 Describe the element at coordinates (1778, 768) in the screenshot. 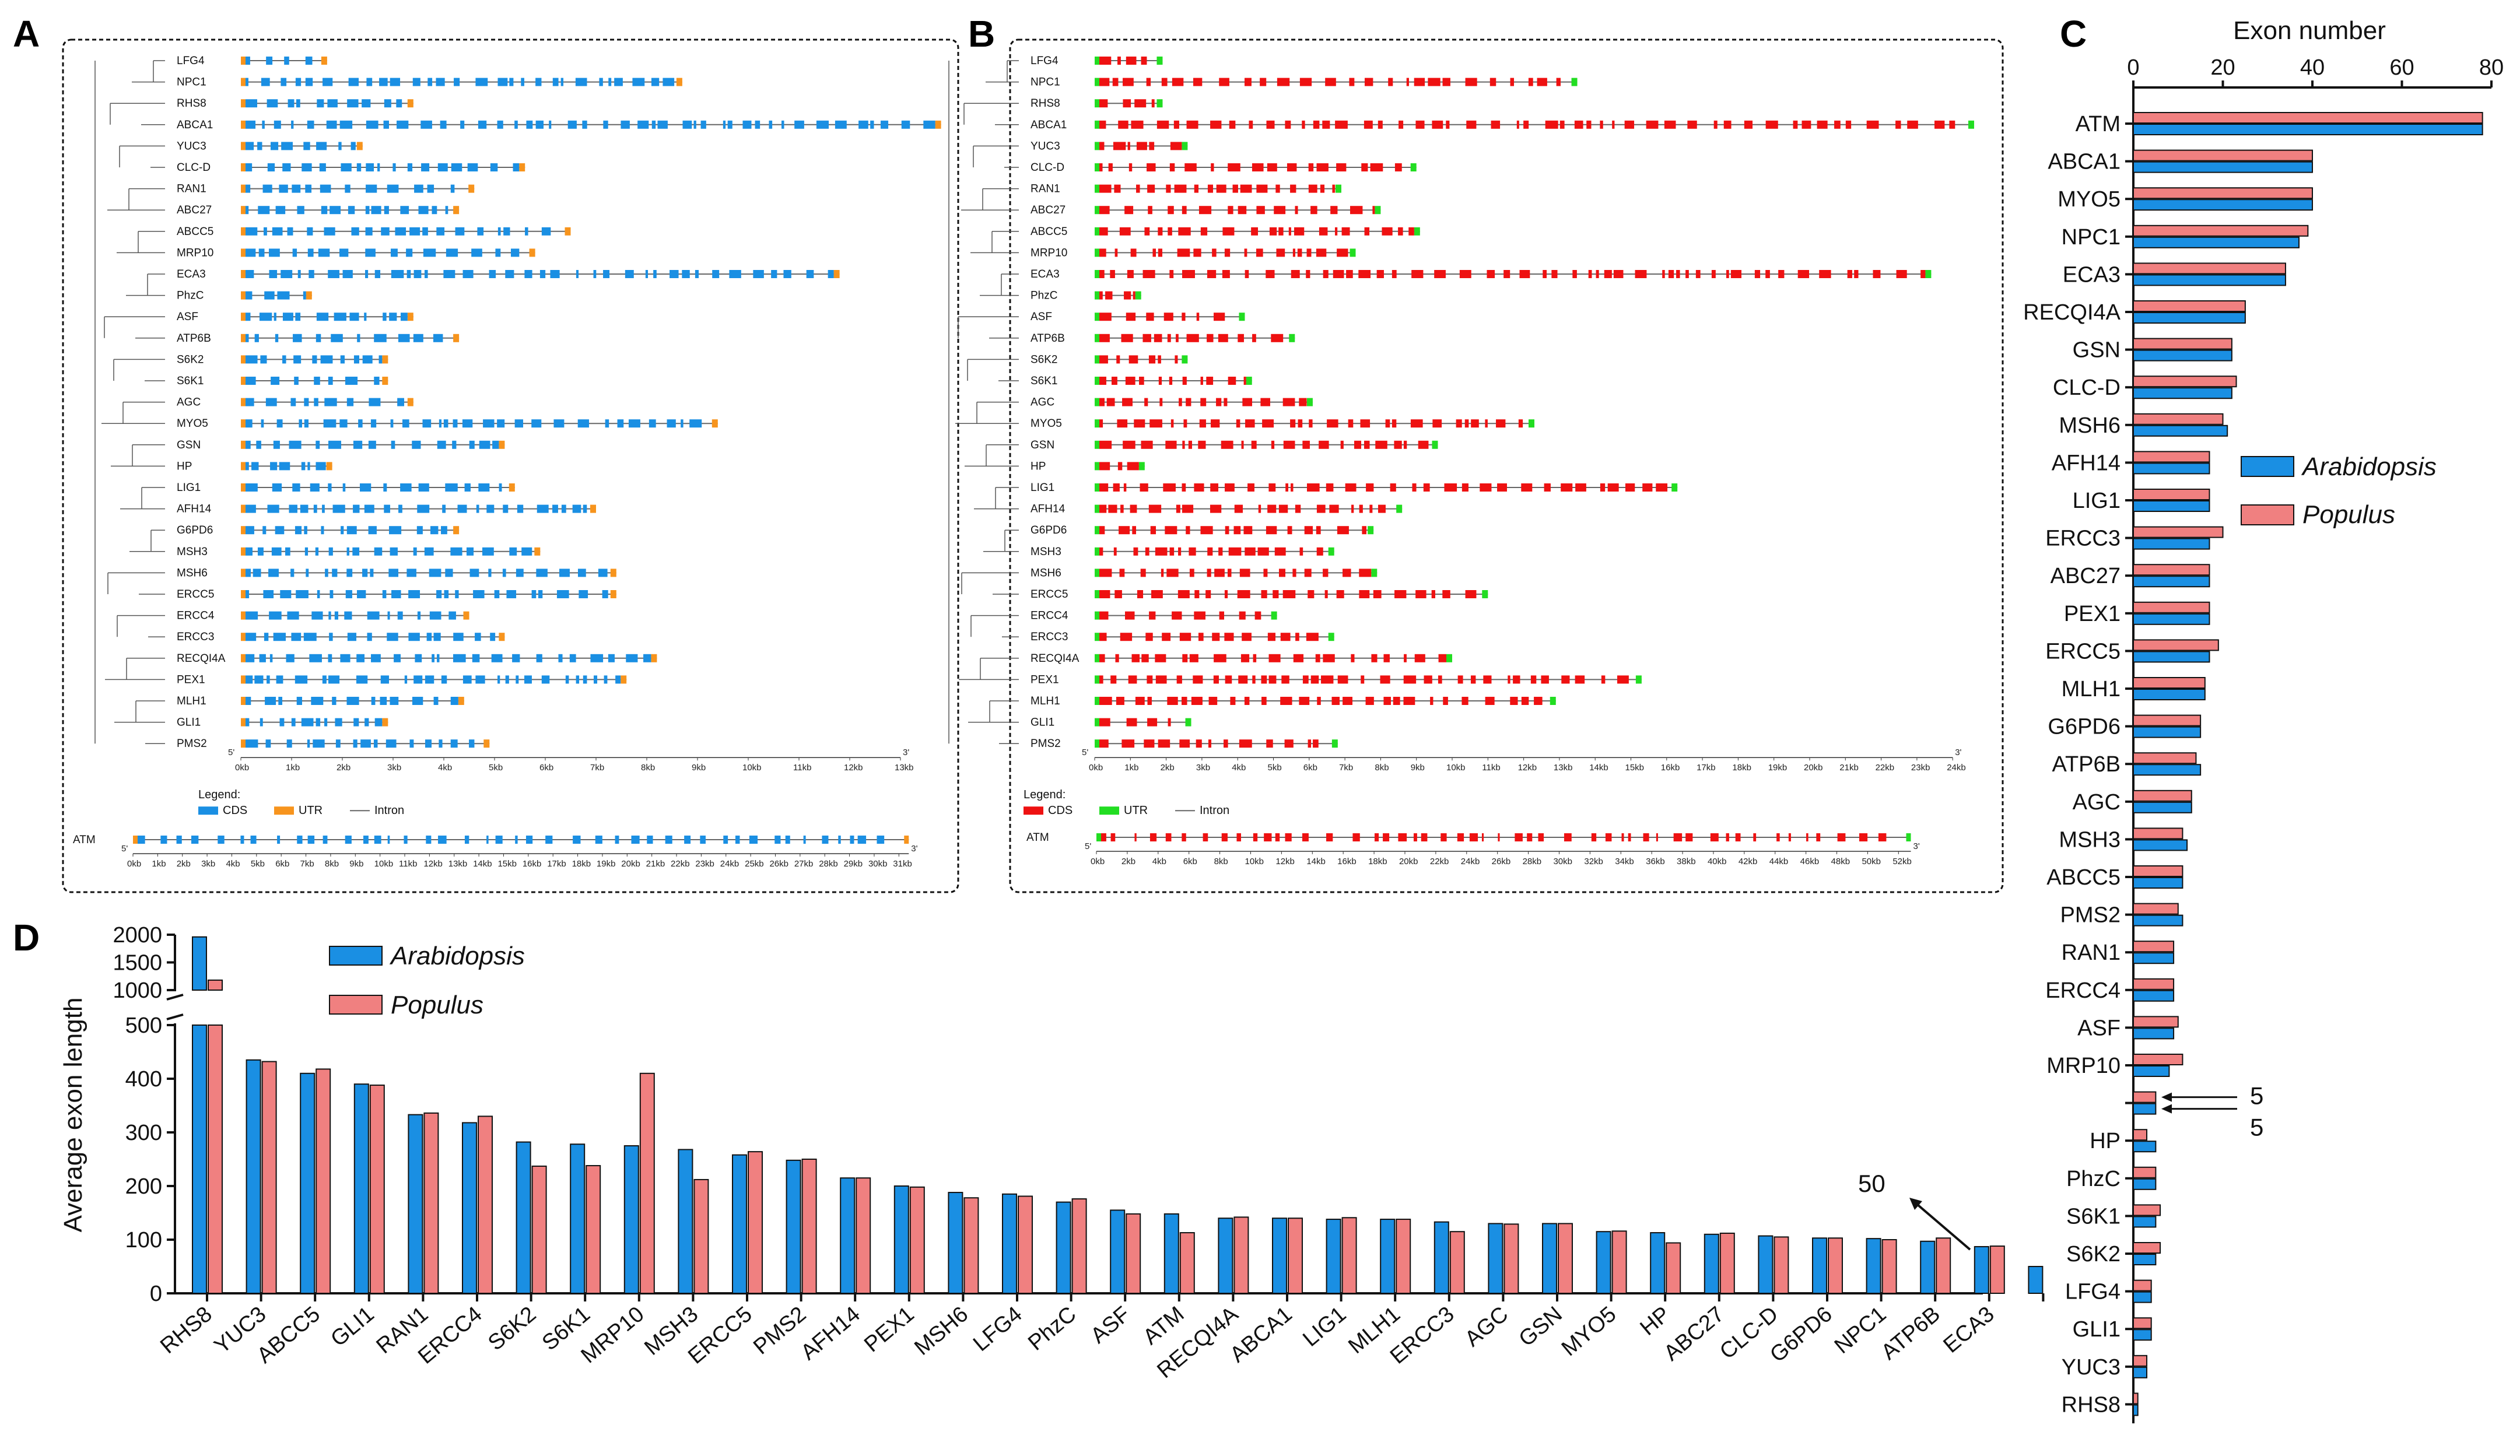

I see `axis-tick-label: 19kb` at that location.